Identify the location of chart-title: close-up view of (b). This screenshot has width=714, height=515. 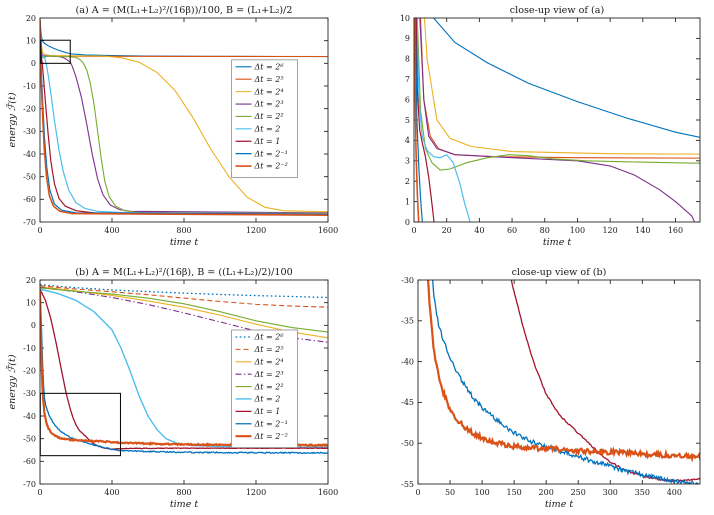
(559, 272).